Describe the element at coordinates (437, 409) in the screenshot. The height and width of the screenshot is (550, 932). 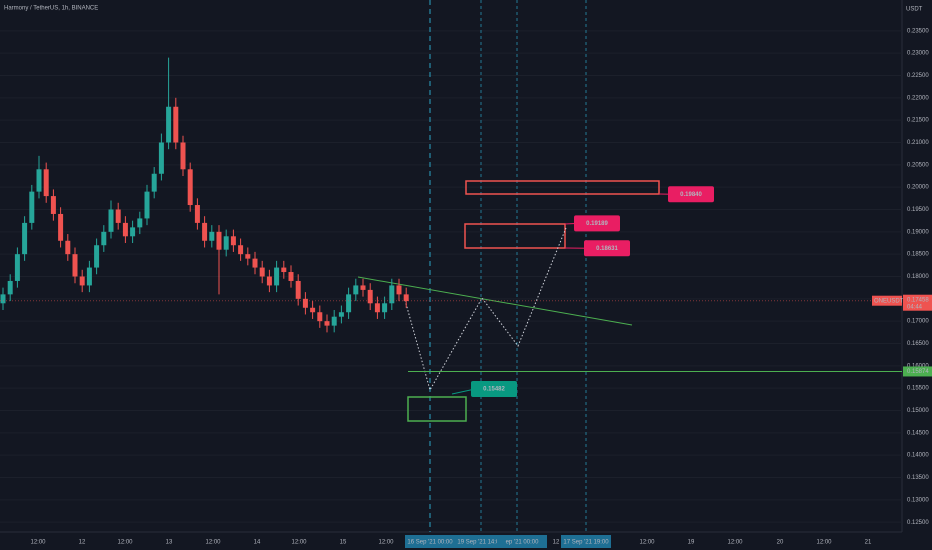
I see `entry-zone` at that location.